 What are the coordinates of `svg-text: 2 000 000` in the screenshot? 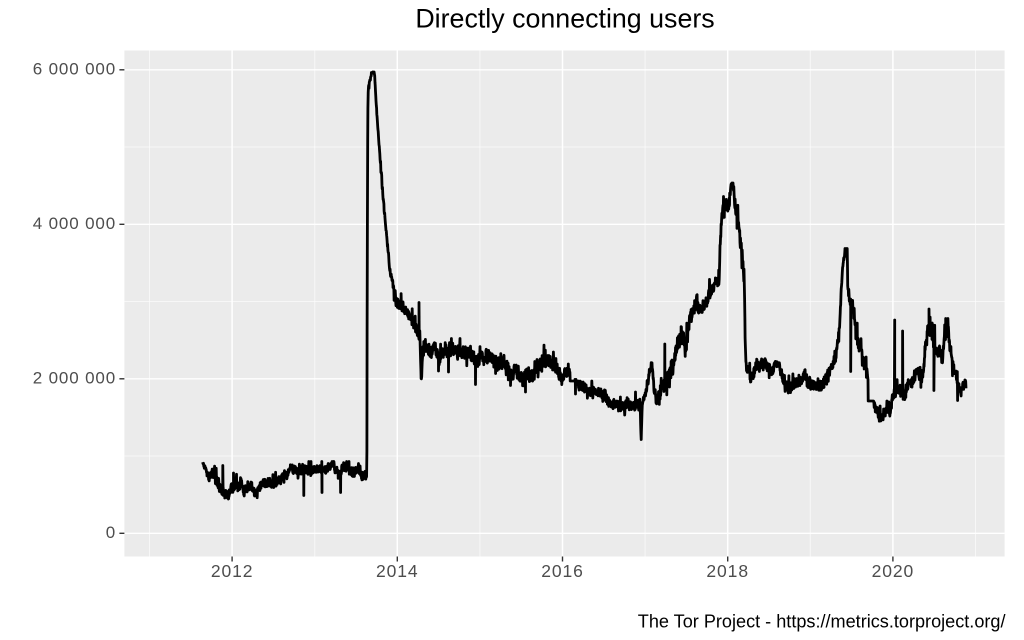 It's located at (74, 378).